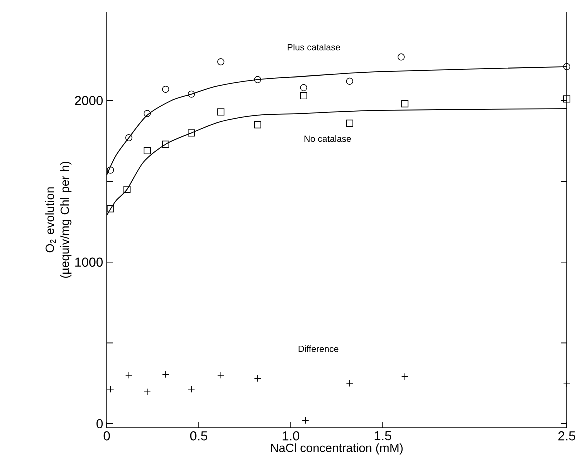  I want to click on annotation: Plus catalase, so click(314, 47).